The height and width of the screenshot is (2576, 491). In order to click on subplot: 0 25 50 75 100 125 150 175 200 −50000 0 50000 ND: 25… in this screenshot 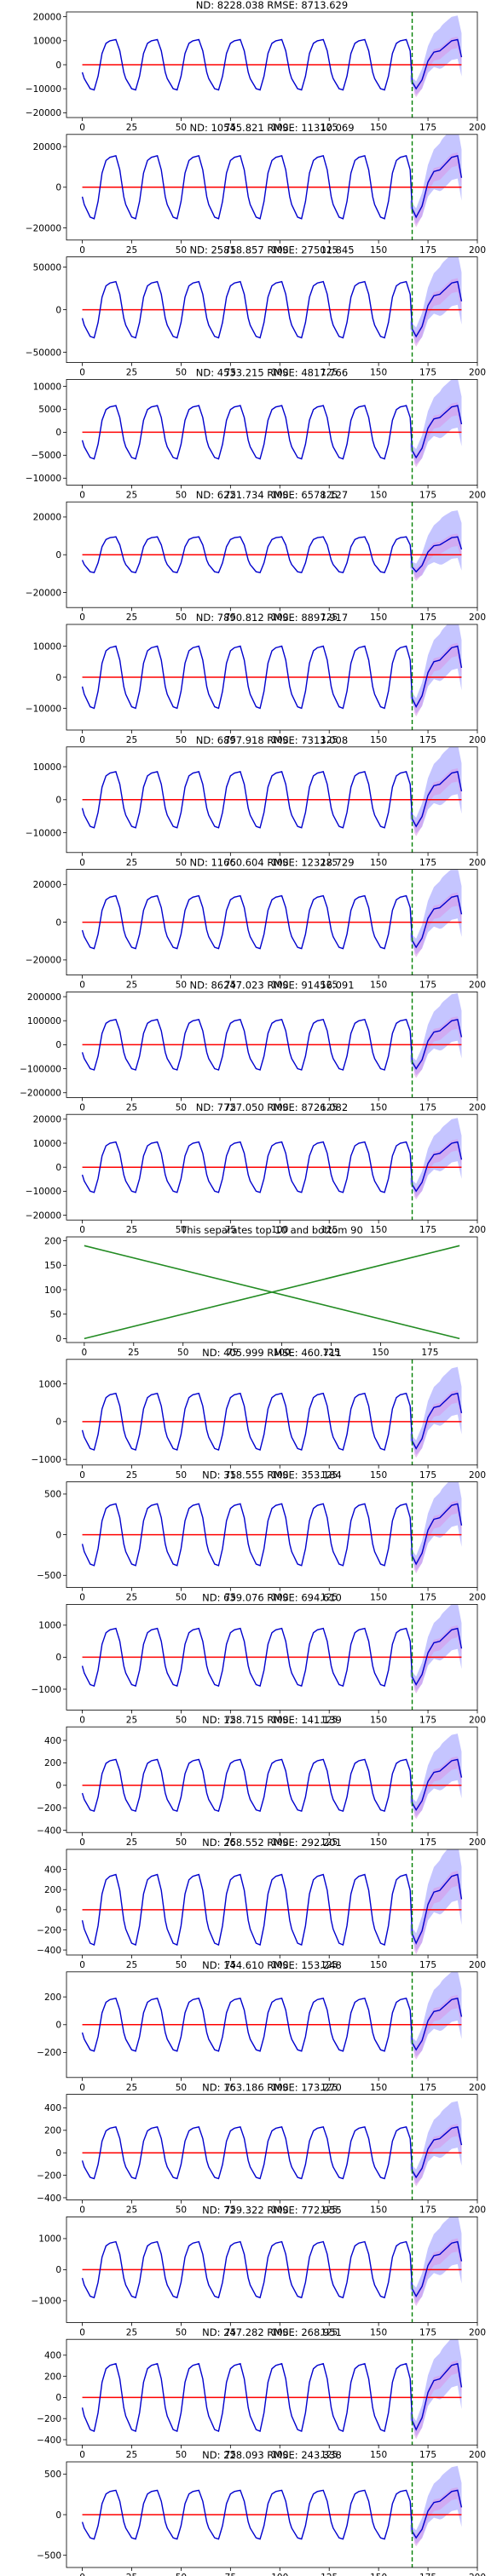, I will do `click(256, 311)`.